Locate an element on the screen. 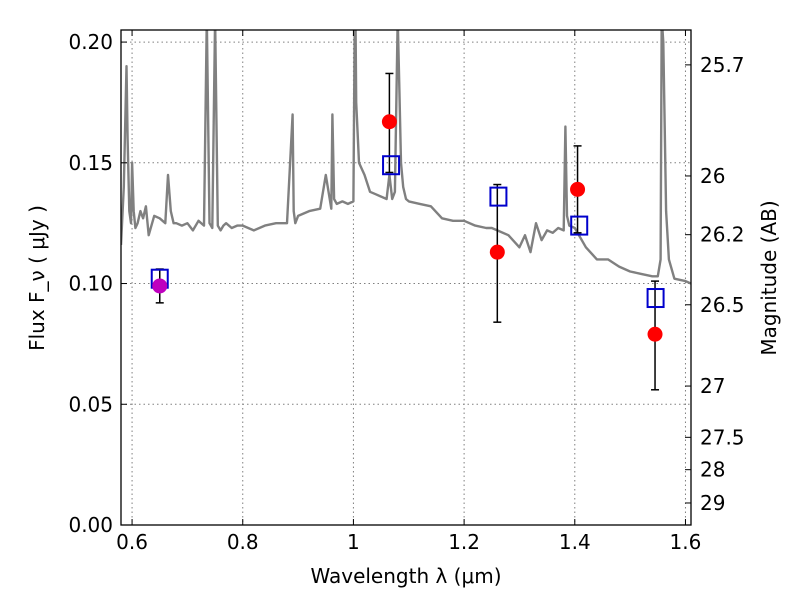 The height and width of the screenshot is (600, 800). x-tick-label: 1.4 is located at coordinates (575, 542).